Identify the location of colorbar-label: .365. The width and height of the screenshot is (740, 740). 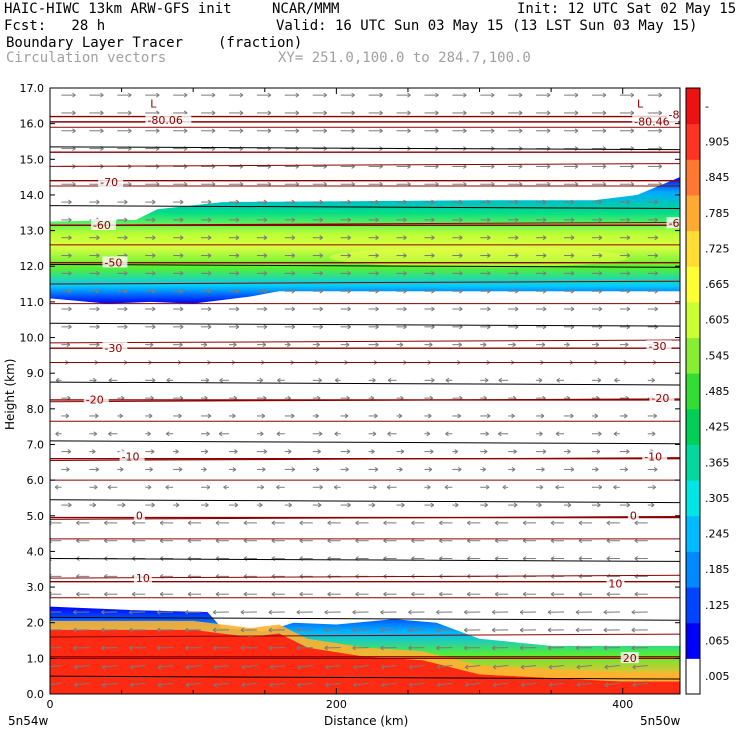
(717, 462).